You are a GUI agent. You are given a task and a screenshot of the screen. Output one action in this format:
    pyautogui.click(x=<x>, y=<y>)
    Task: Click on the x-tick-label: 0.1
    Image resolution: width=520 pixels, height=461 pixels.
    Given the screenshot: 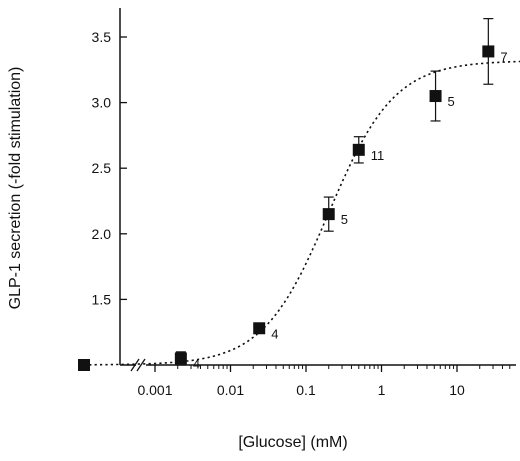 What is the action you would take?
    pyautogui.click(x=306, y=390)
    